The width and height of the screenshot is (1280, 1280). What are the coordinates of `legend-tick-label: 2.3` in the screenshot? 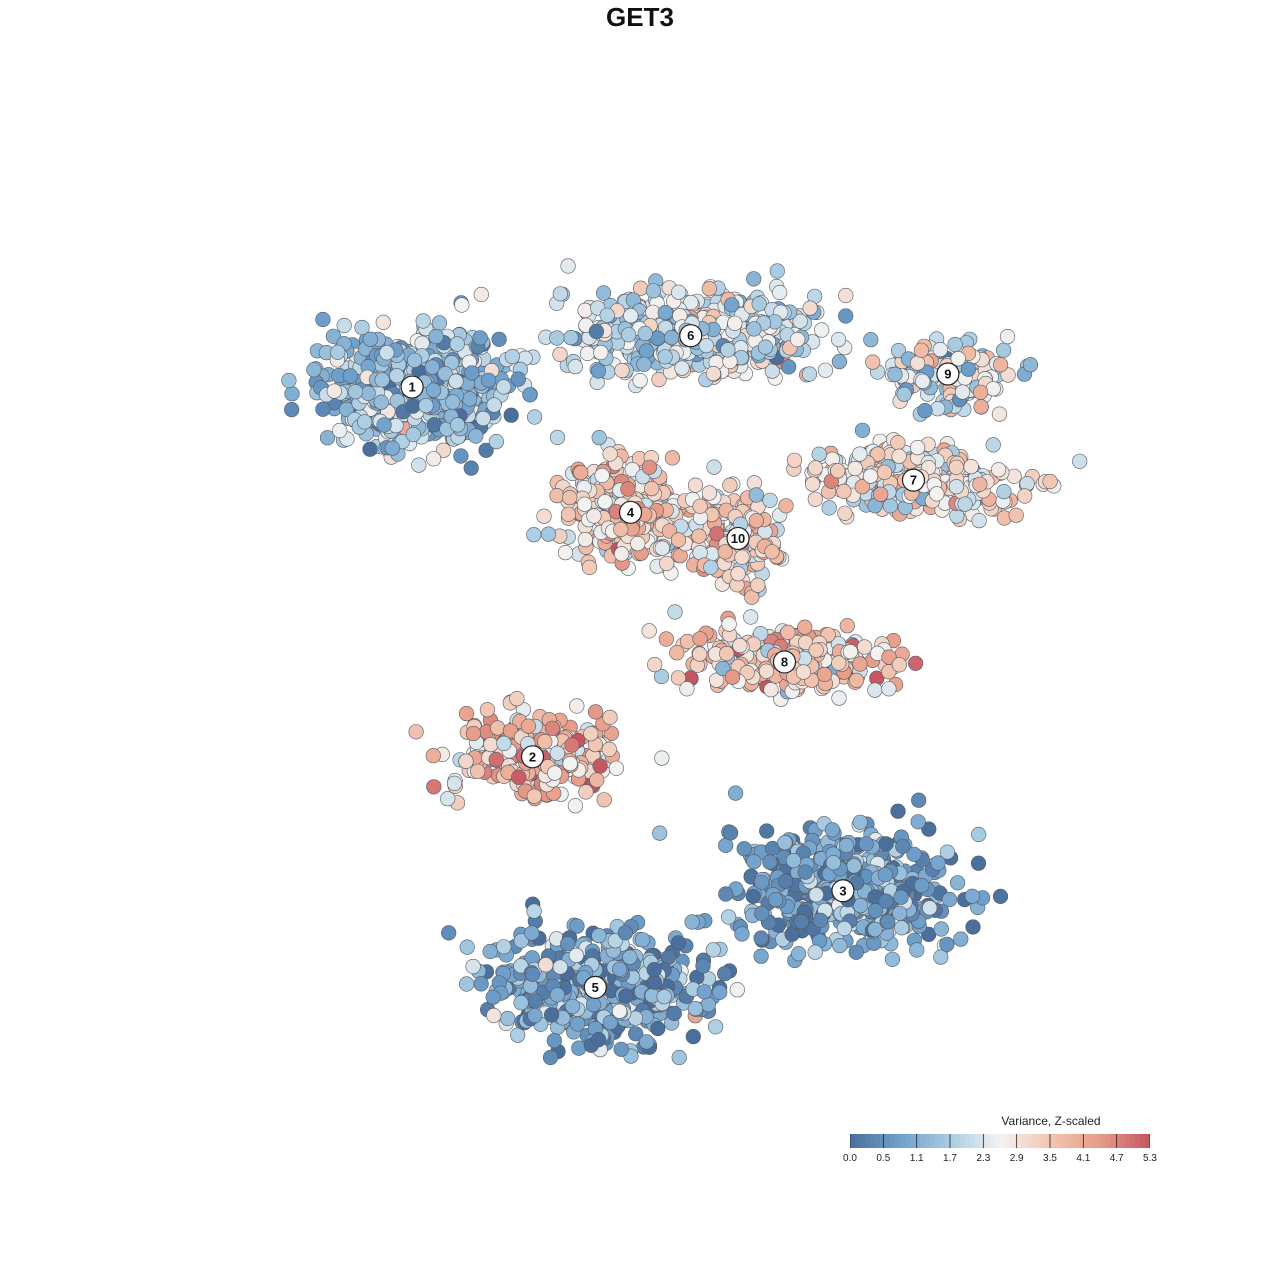 It's located at (983, 1158).